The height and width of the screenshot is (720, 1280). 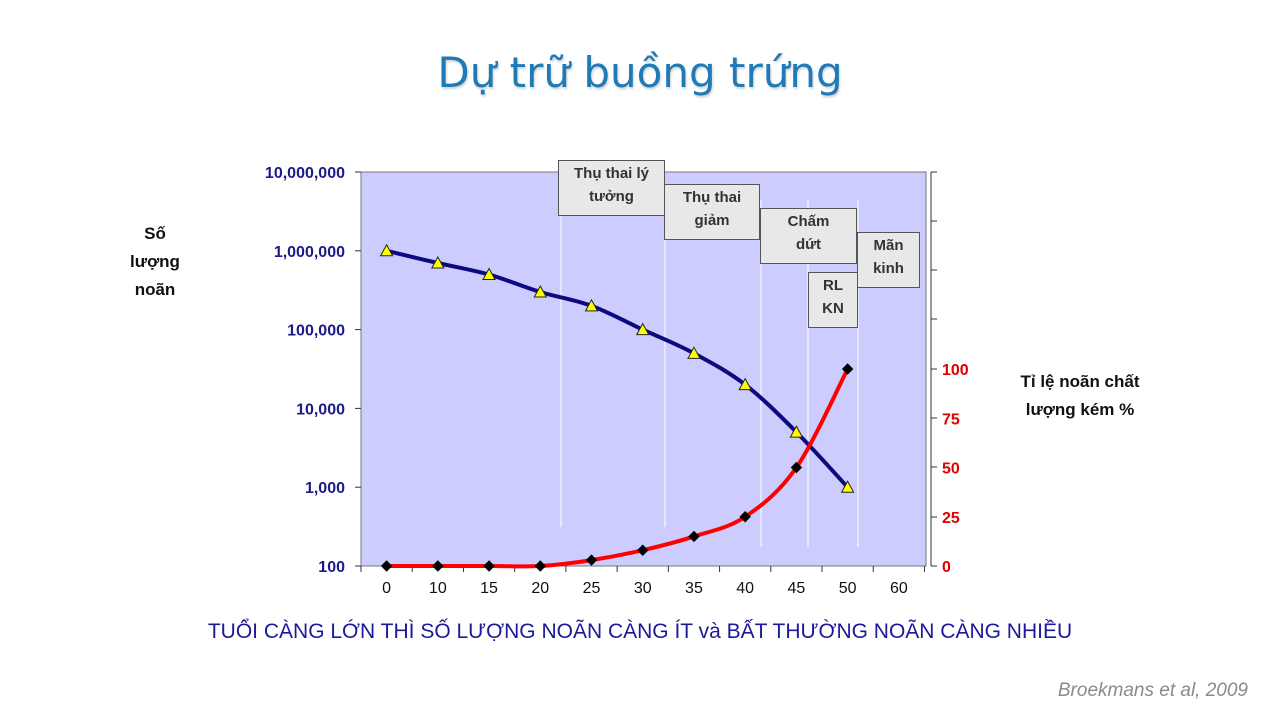 What do you see at coordinates (797, 588) in the screenshot?
I see `x-tick-label: 45` at bounding box center [797, 588].